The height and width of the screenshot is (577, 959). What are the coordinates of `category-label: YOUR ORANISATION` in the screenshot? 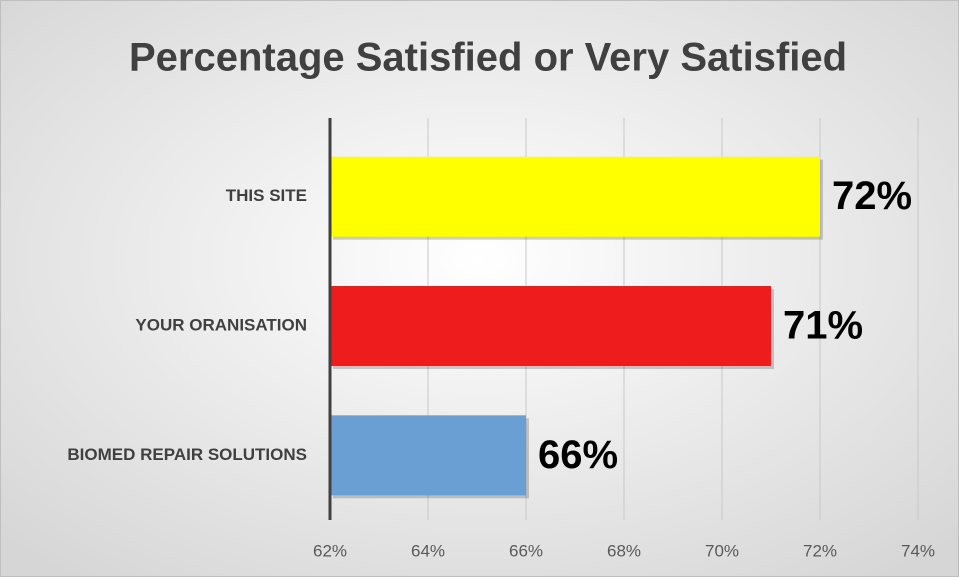 It's located at (221, 324).